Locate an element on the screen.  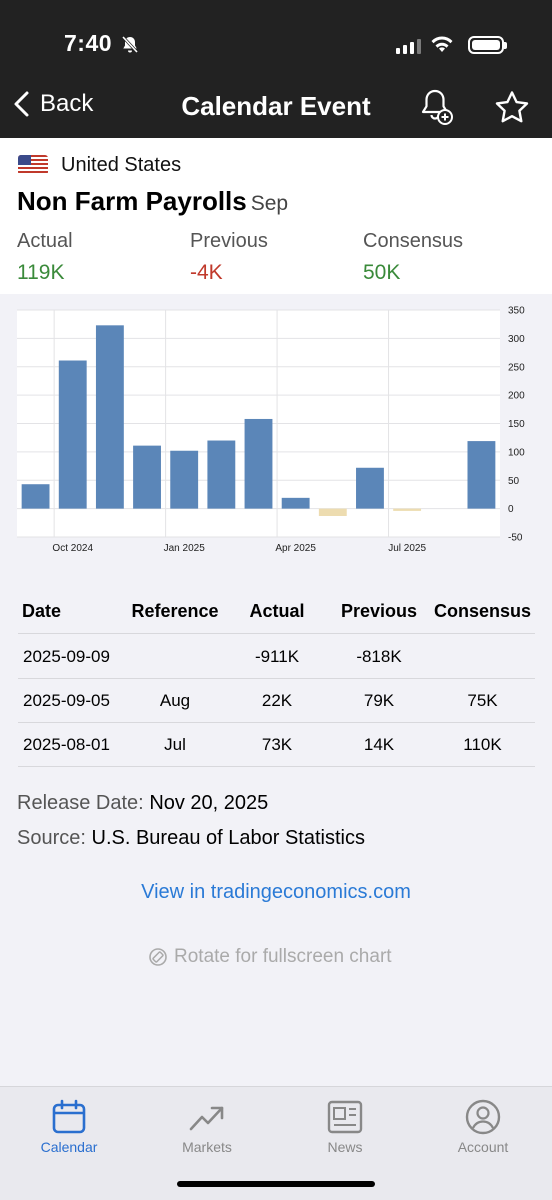
country-name: United States is located at coordinates (121, 165).